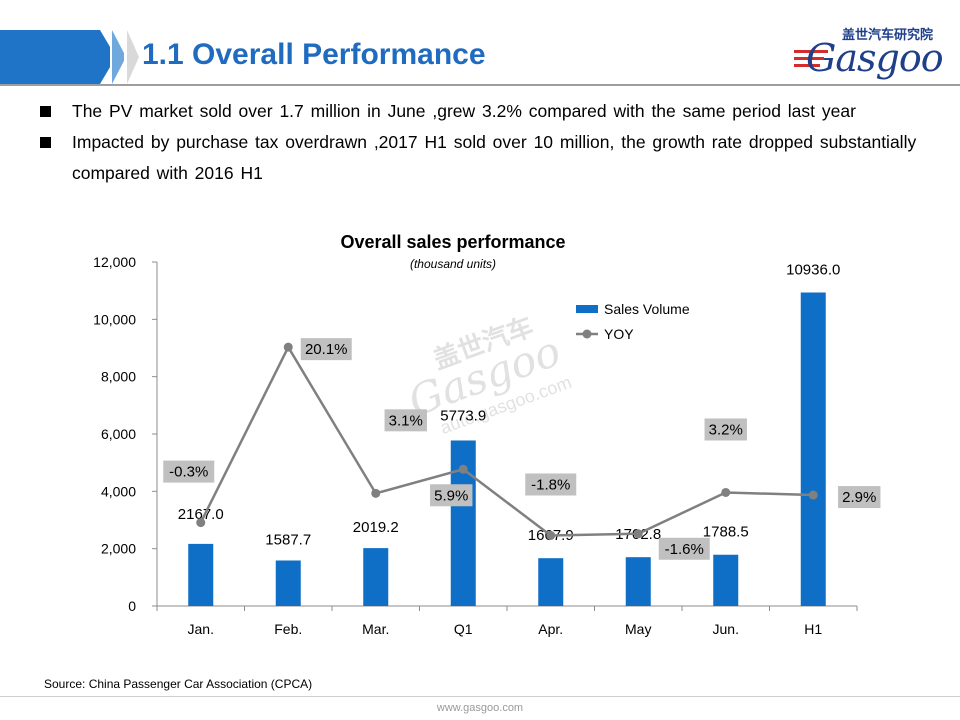 This screenshot has height=720, width=960. I want to click on yoy-label: 20.1%, so click(326, 349).